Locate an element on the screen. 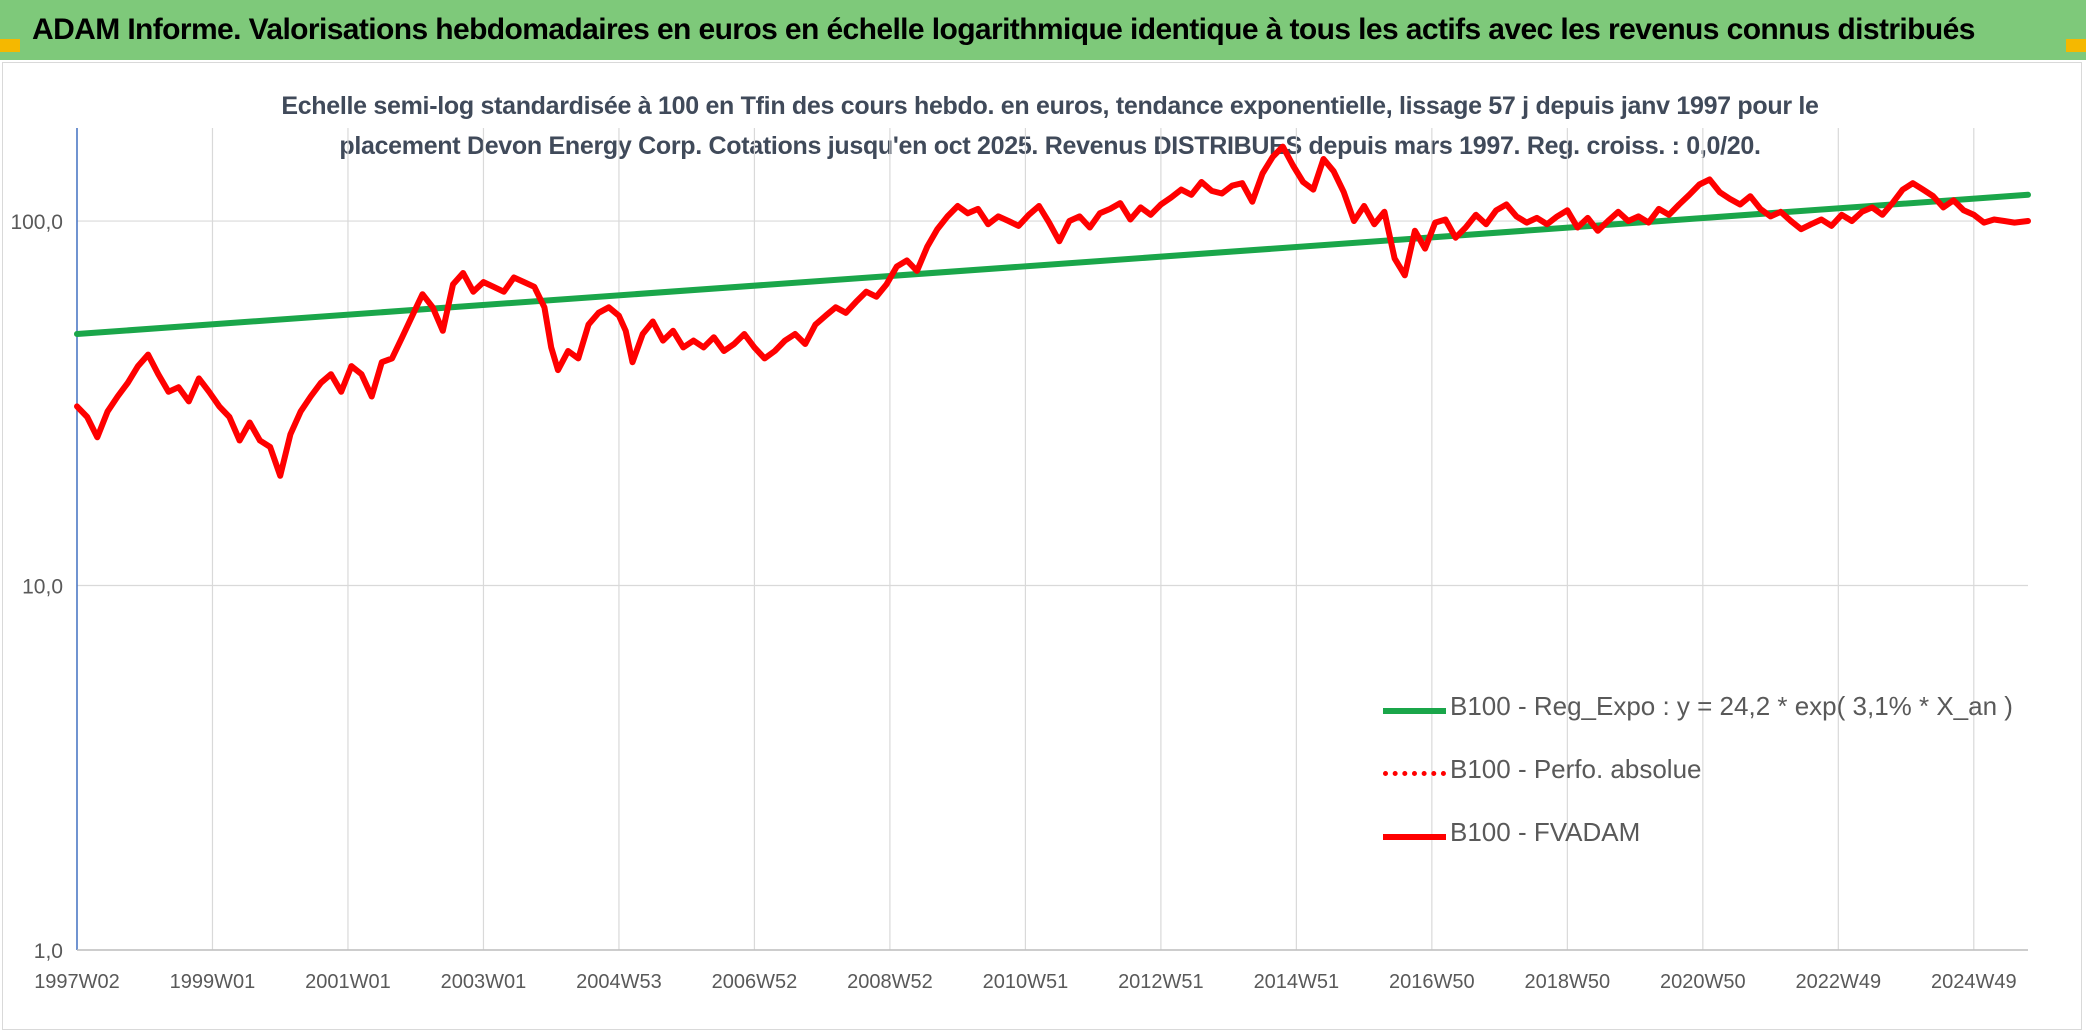  x-tick-label: 2003W01 is located at coordinates (484, 982).